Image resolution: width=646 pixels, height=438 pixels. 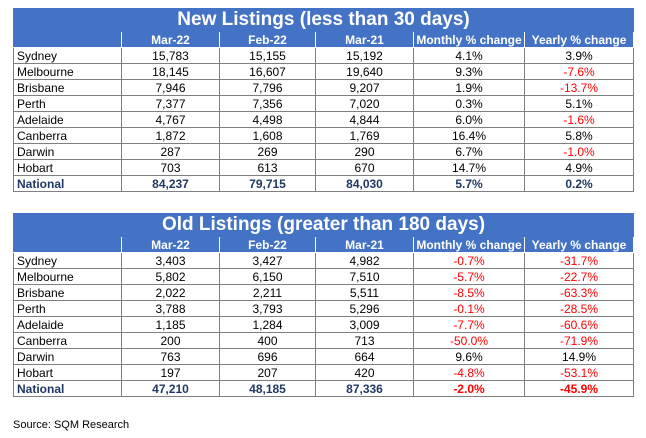 What do you see at coordinates (364, 183) in the screenshot?
I see `value-cell: 84,030` at bounding box center [364, 183].